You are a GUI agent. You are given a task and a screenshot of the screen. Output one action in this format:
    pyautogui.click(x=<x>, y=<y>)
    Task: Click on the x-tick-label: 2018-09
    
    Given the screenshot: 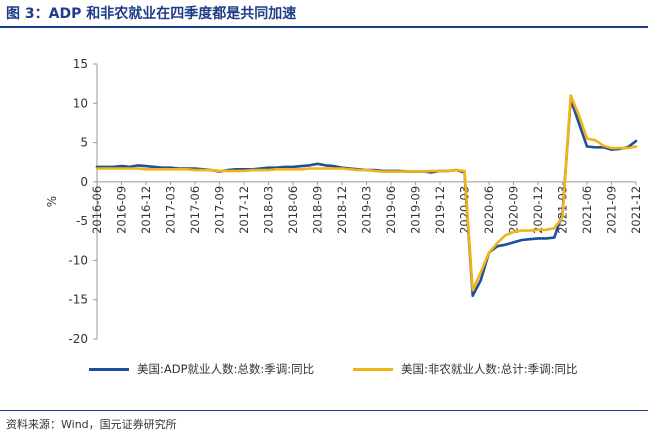 What is the action you would take?
    pyautogui.click(x=318, y=210)
    